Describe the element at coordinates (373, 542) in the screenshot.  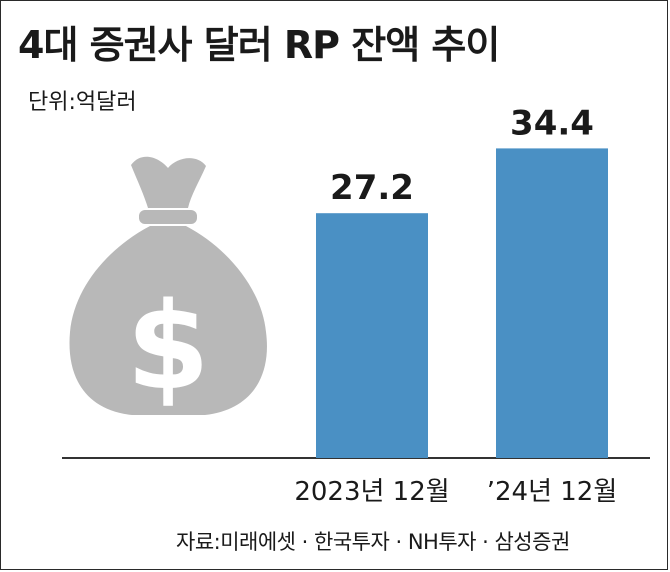
I see `source-note: 자료:미래에셋 · 한국투자 · NH투자 · 삼성증권` at that location.